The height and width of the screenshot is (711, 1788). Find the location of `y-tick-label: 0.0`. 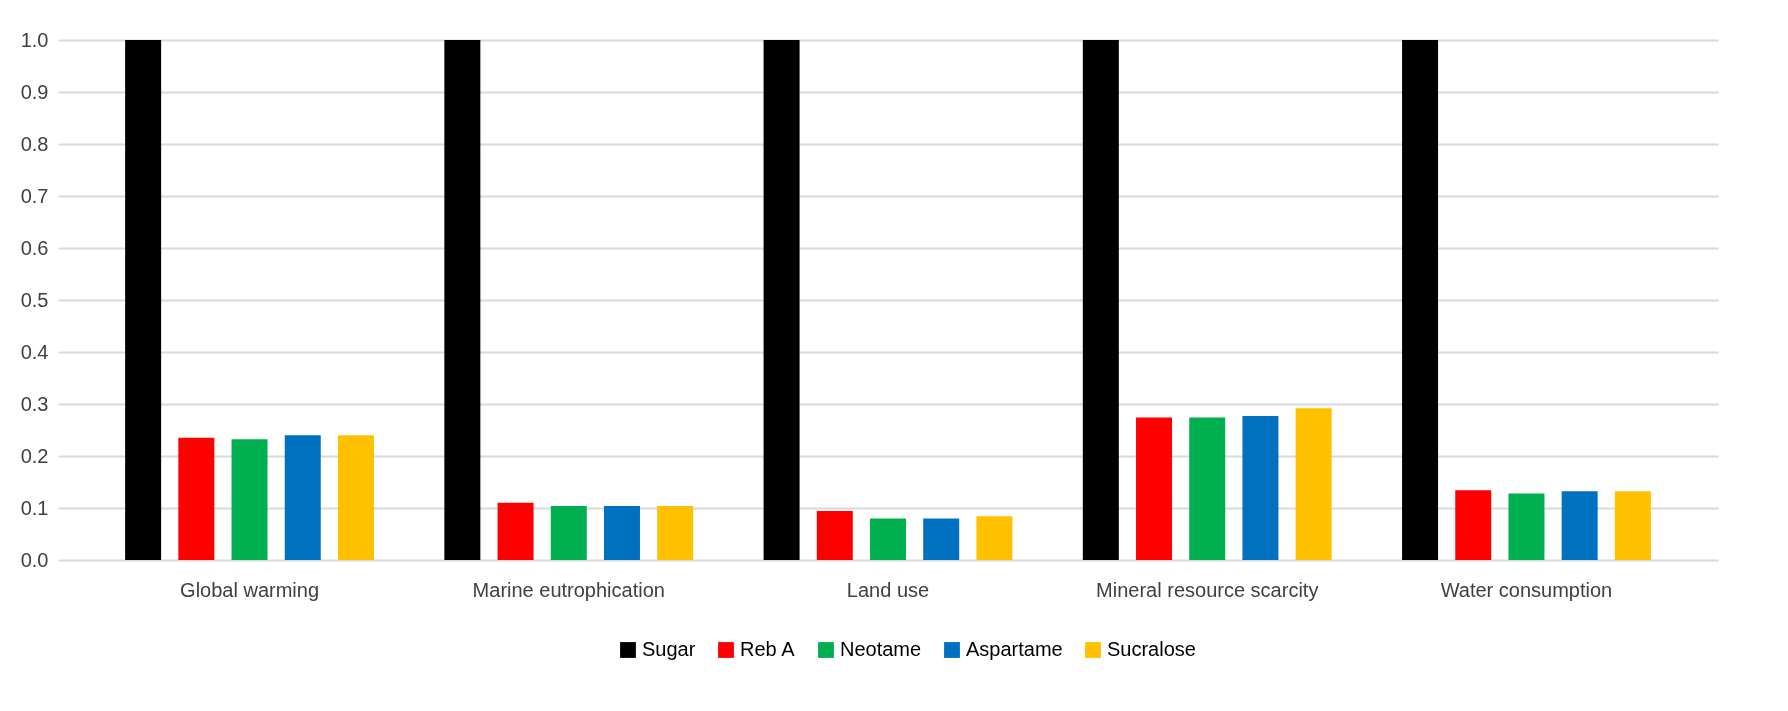

y-tick-label: 0.0 is located at coordinates (34, 559).